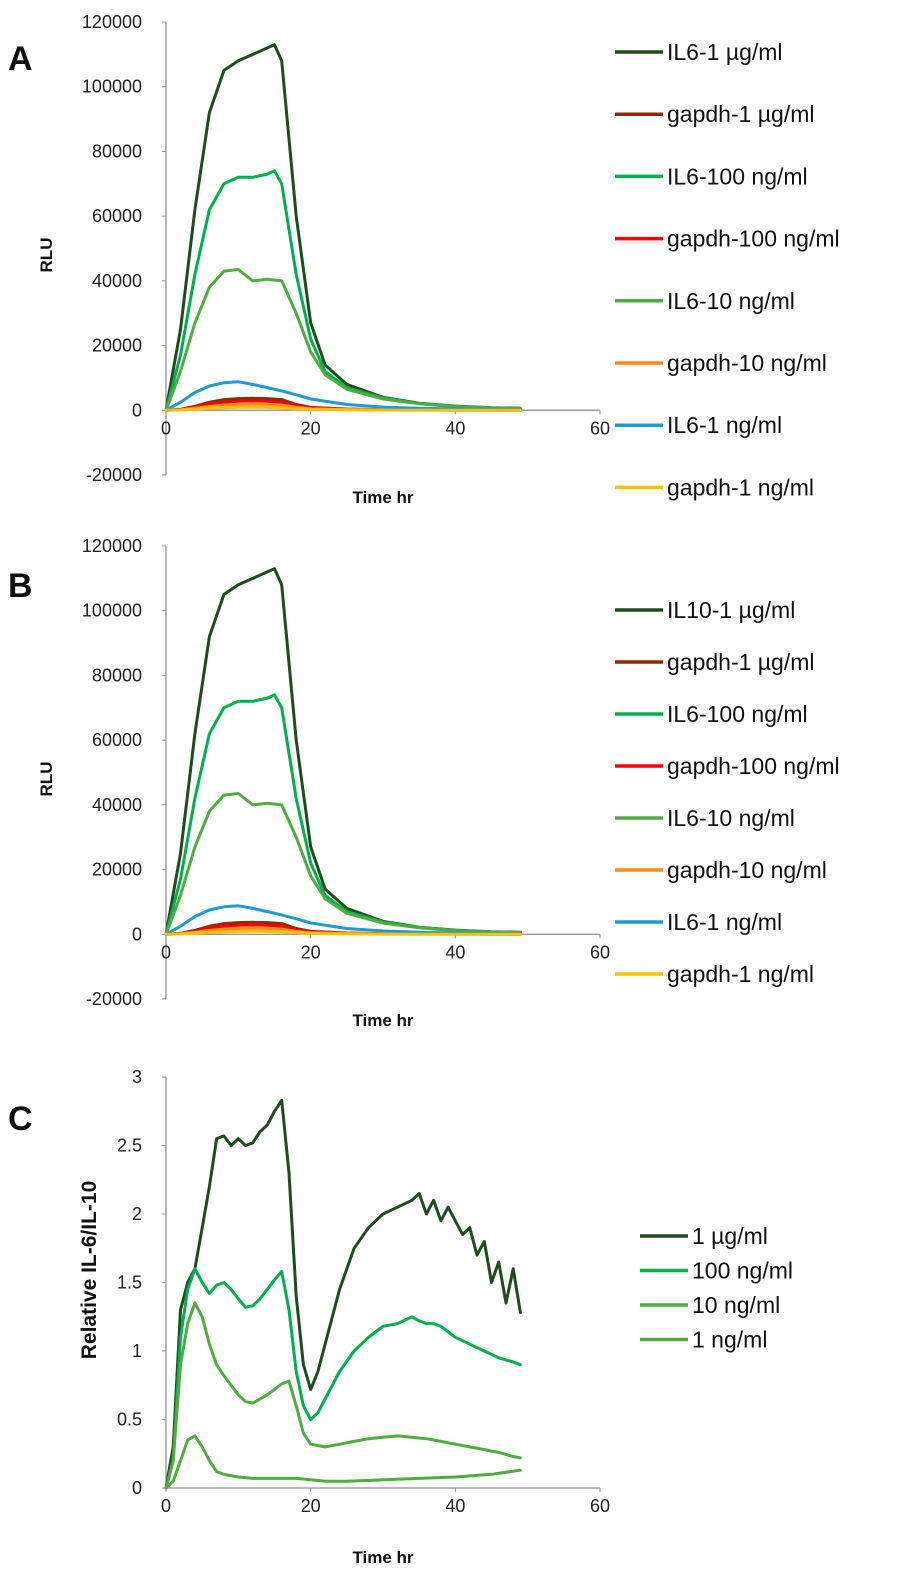 The height and width of the screenshot is (1569, 899). I want to click on panel-b-legend-label-1: IL10-1 µg/ml, so click(731, 610).